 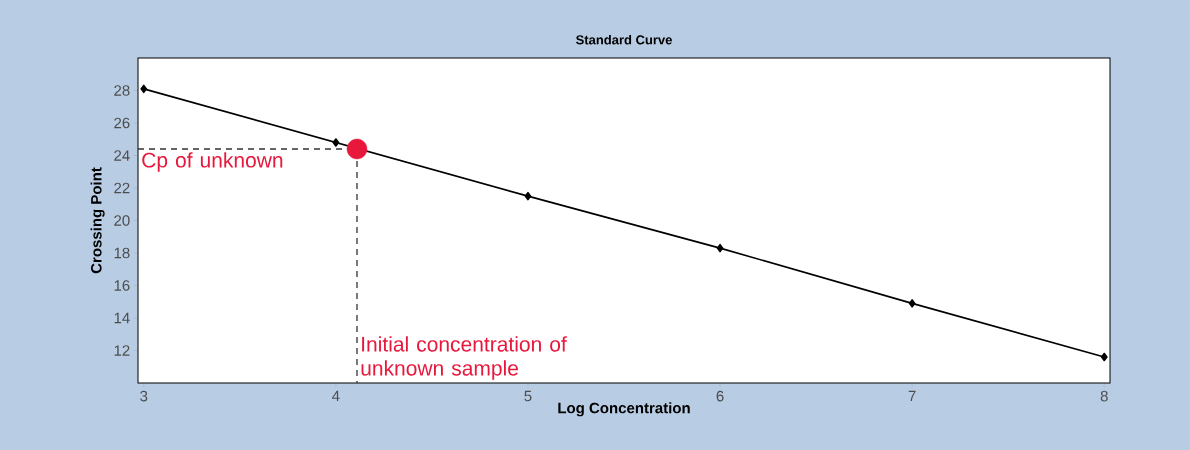 What do you see at coordinates (122, 350) in the screenshot?
I see `y-tick-label: 12` at bounding box center [122, 350].